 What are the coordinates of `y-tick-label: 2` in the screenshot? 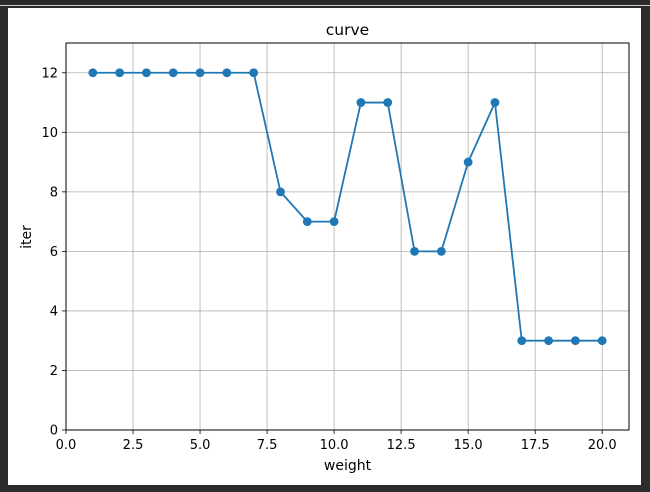 It's located at (54, 371).